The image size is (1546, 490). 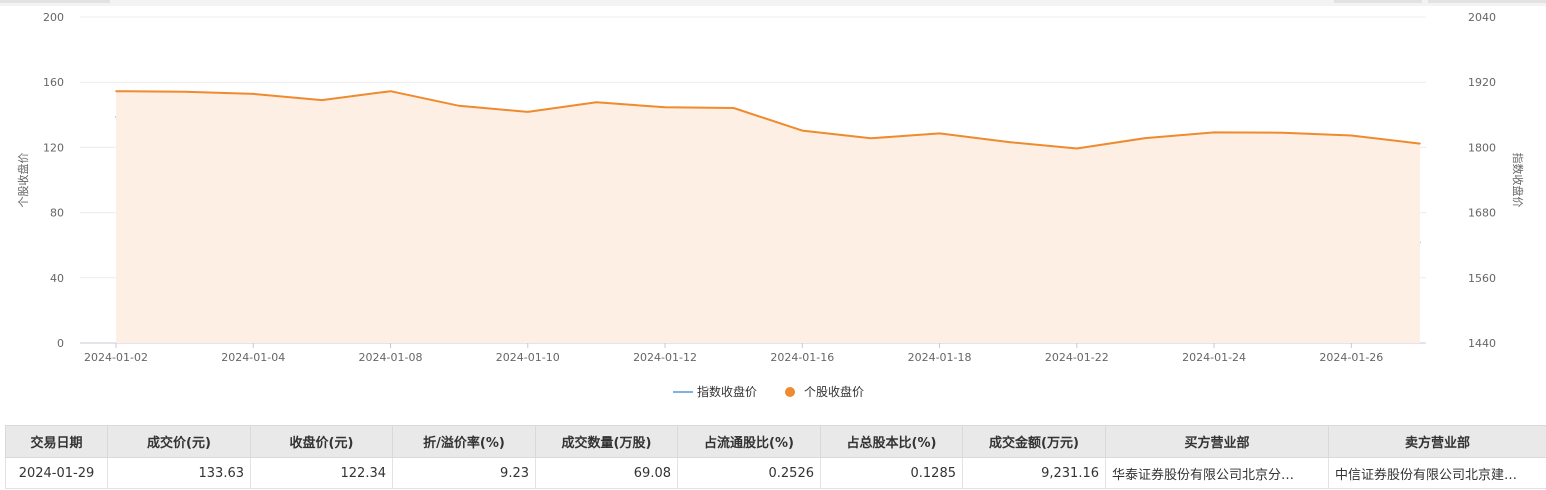 What do you see at coordinates (768, 391) in the screenshot?
I see `chart-legend: 指数收盘价 个股收盘价` at bounding box center [768, 391].